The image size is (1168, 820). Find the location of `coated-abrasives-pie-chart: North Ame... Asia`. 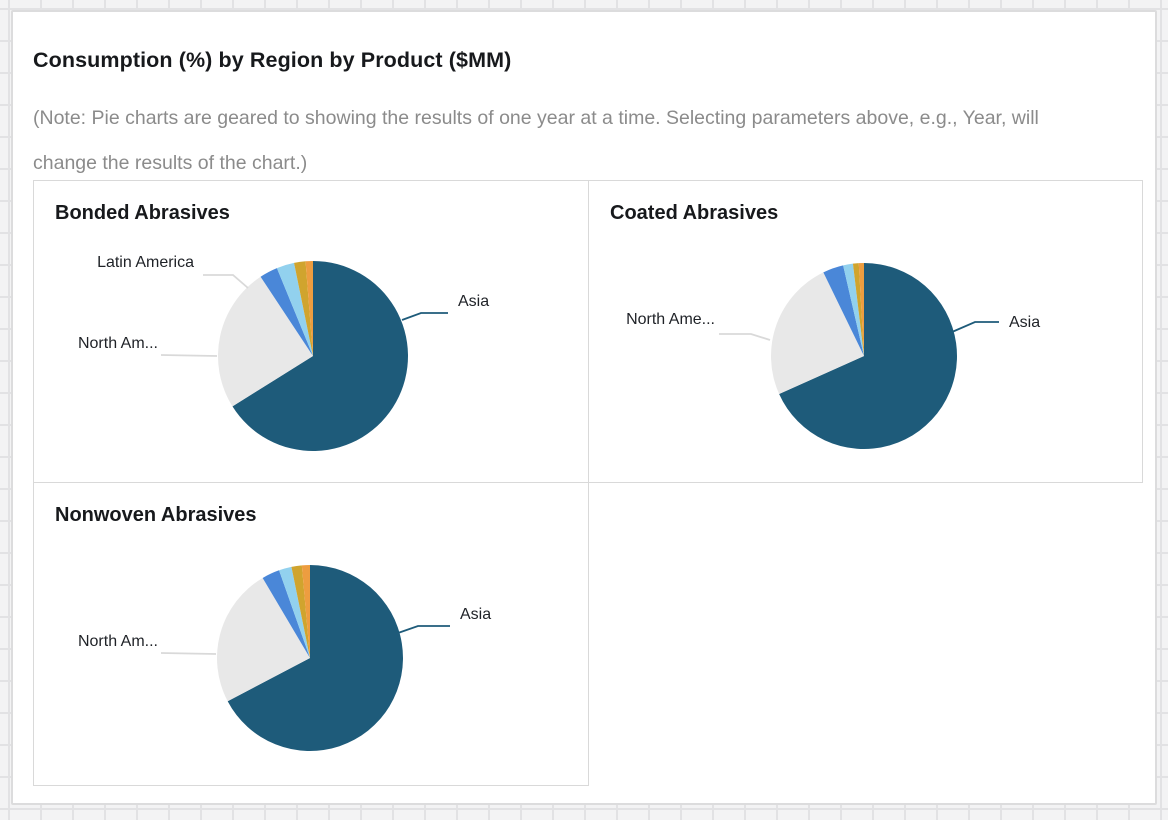

coated-abrasives-pie-chart: North Ame... Asia is located at coordinates (833, 356).